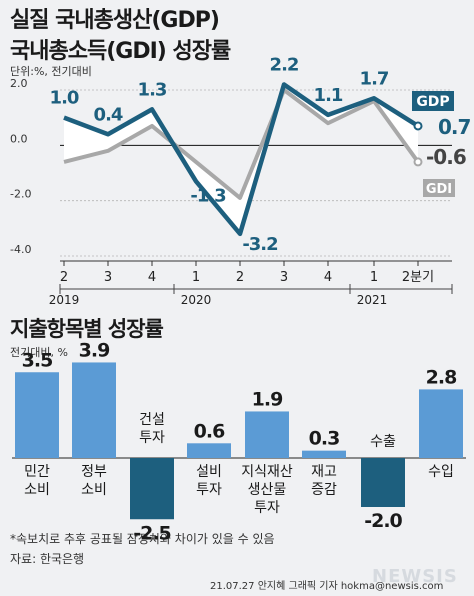  What do you see at coordinates (108, 114) in the screenshot?
I see `gdp-data-label: 0.4` at bounding box center [108, 114].